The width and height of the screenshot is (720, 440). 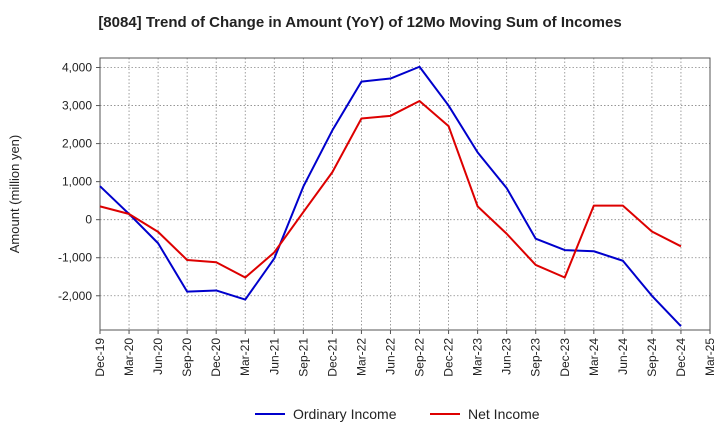 I want to click on y-tick-label: 4,000, so click(x=77, y=68).